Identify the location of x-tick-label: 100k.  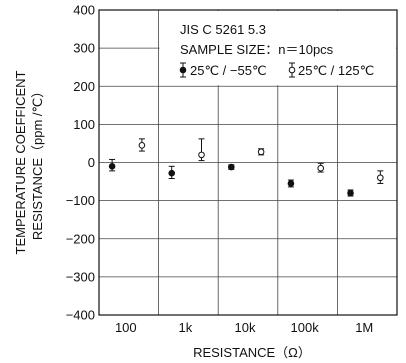
(305, 327).